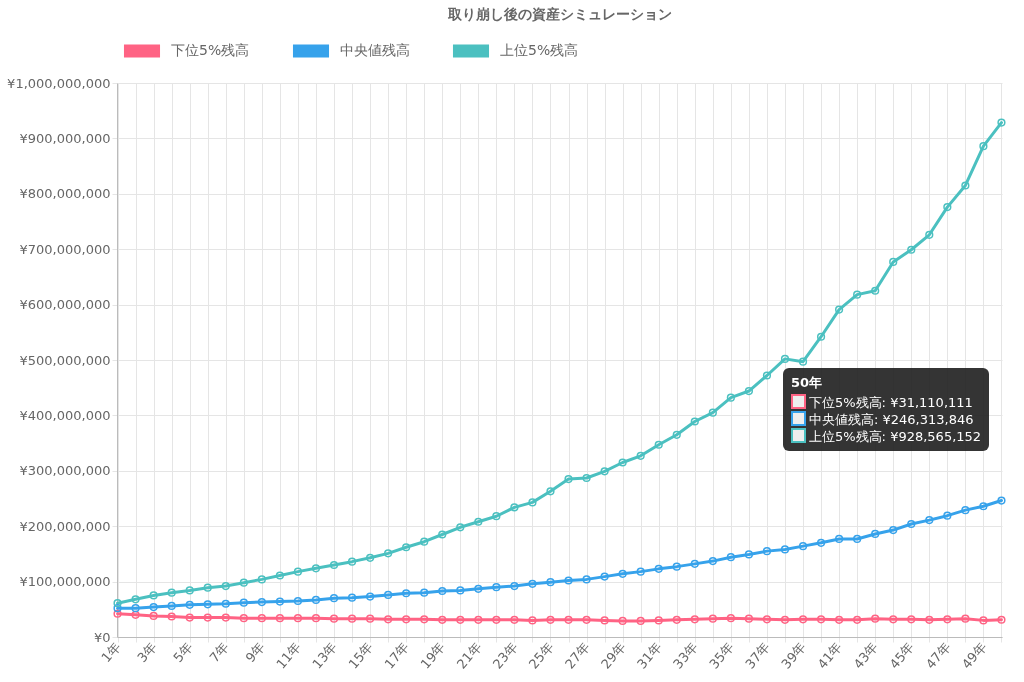  Describe the element at coordinates (375, 50) in the screenshot. I see `legend-label: 中央値残高` at that location.